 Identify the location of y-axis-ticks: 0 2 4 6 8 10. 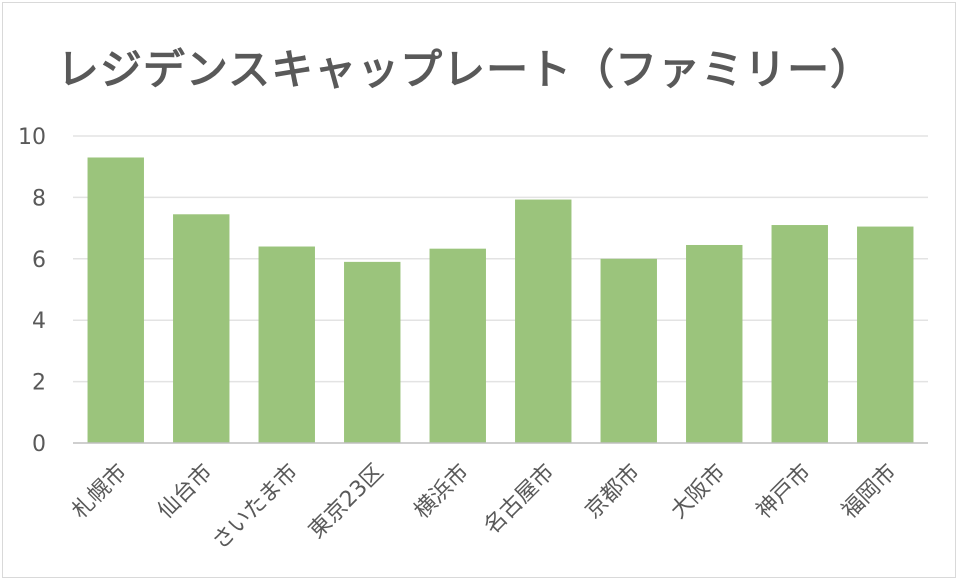
(32, 291).